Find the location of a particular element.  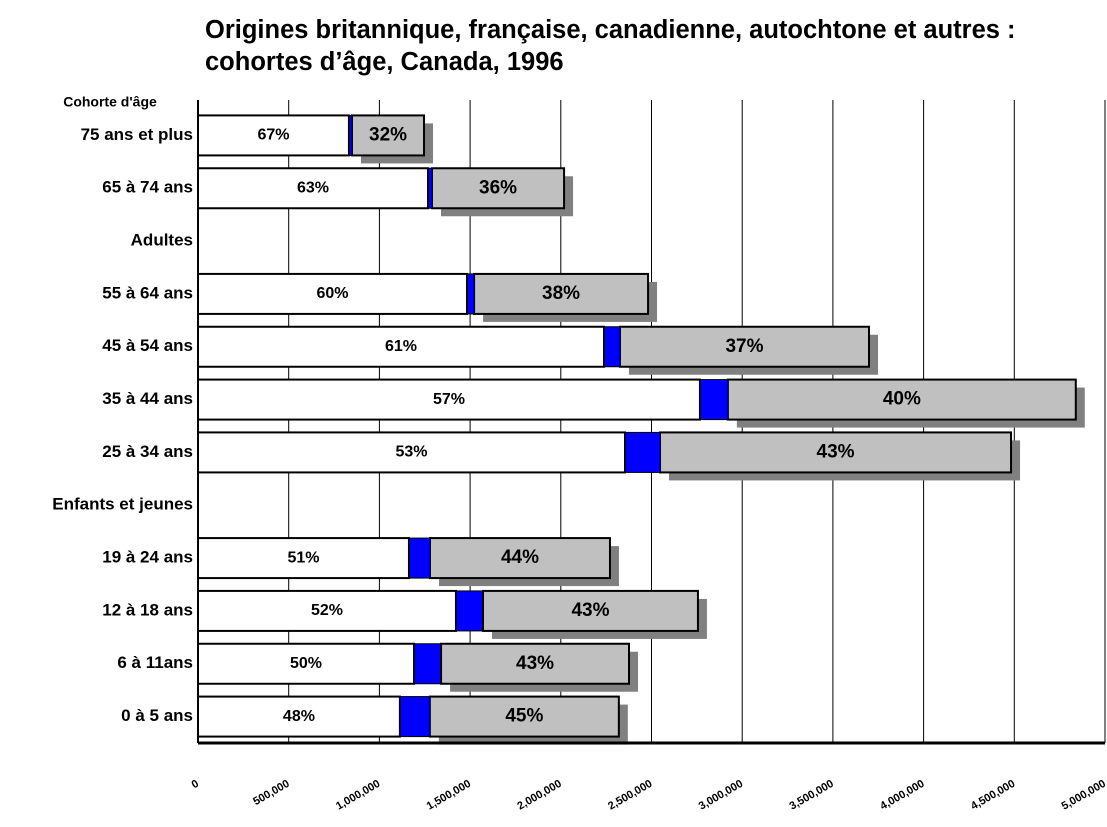

bar-label: 32% is located at coordinates (388, 134).